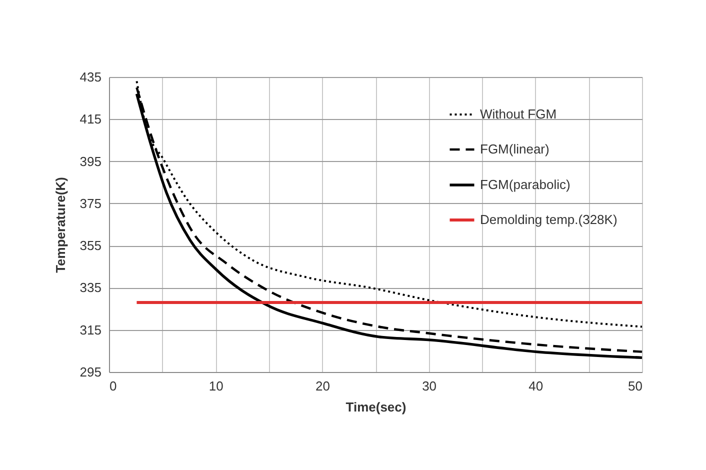 This screenshot has width=706, height=470. Describe the element at coordinates (91, 77) in the screenshot. I see `y-tick-label: 435` at that location.